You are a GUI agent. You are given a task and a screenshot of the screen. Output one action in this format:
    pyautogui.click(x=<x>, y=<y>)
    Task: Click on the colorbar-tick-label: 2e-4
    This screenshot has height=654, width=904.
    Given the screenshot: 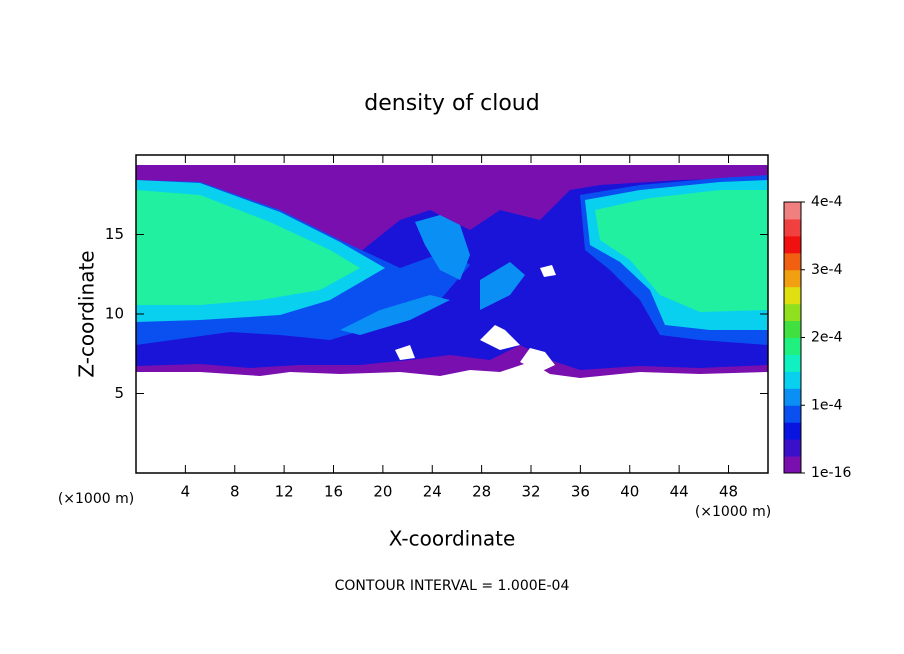 What is the action you would take?
    pyautogui.click(x=827, y=338)
    